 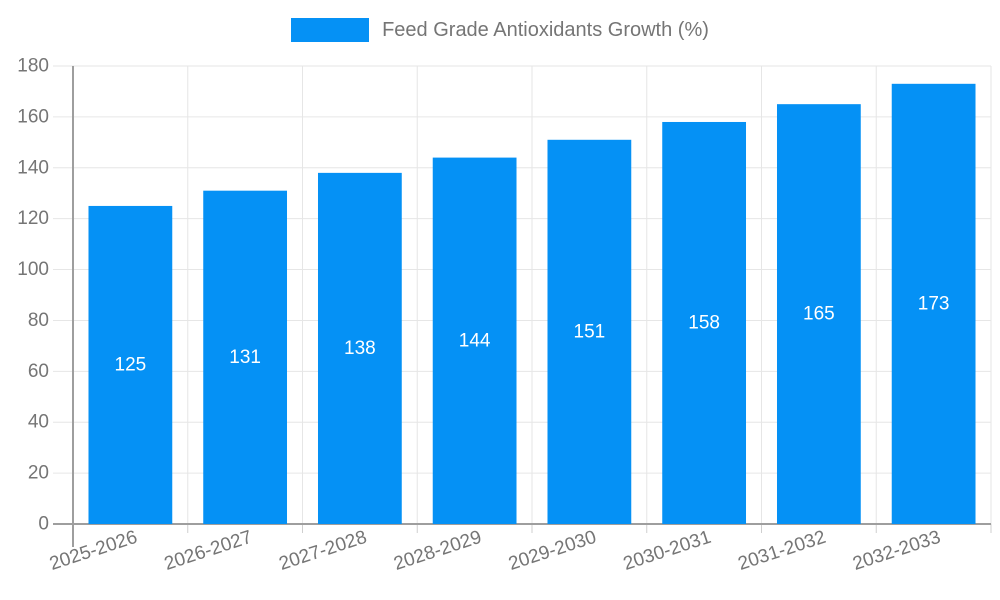 I want to click on y-tick-label: 60, so click(x=38, y=371).